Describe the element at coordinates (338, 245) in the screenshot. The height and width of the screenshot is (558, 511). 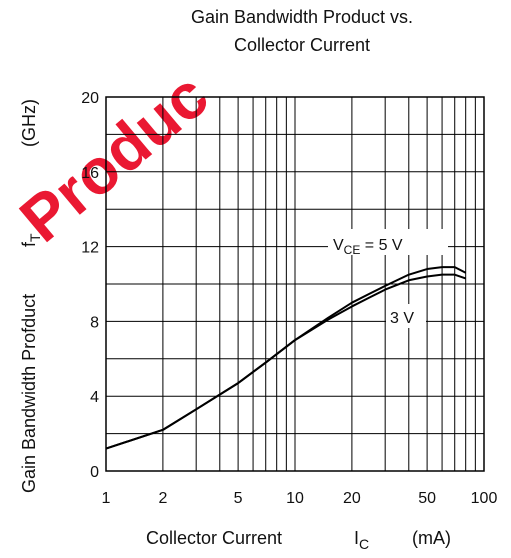
I see `annotation-vce-main: V` at that location.